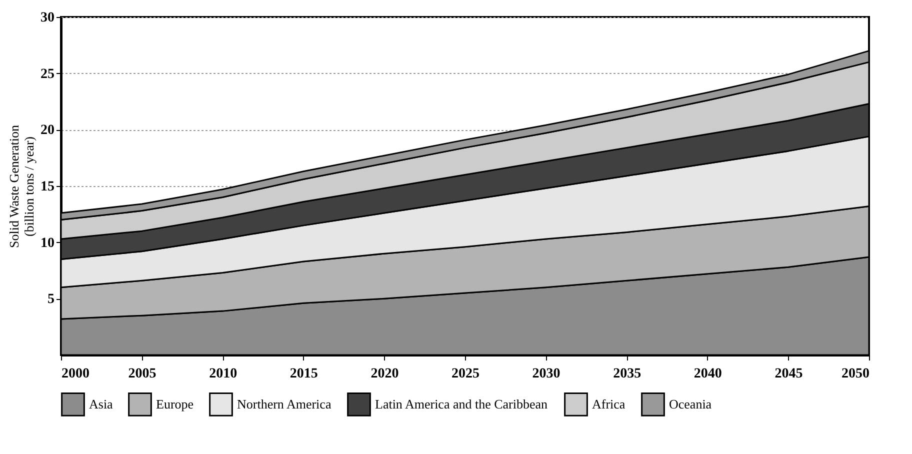 The image size is (912, 454). I want to click on legend-label: Africa, so click(609, 404).